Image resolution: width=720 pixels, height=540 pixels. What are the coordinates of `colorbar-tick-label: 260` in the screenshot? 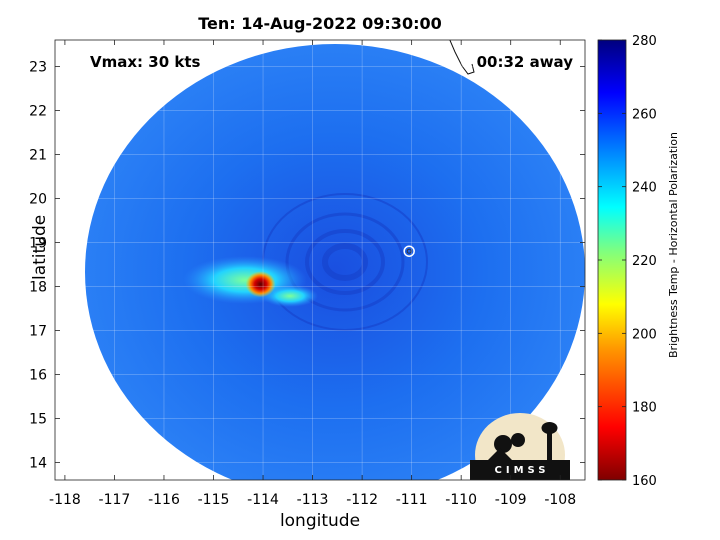 It's located at (644, 114).